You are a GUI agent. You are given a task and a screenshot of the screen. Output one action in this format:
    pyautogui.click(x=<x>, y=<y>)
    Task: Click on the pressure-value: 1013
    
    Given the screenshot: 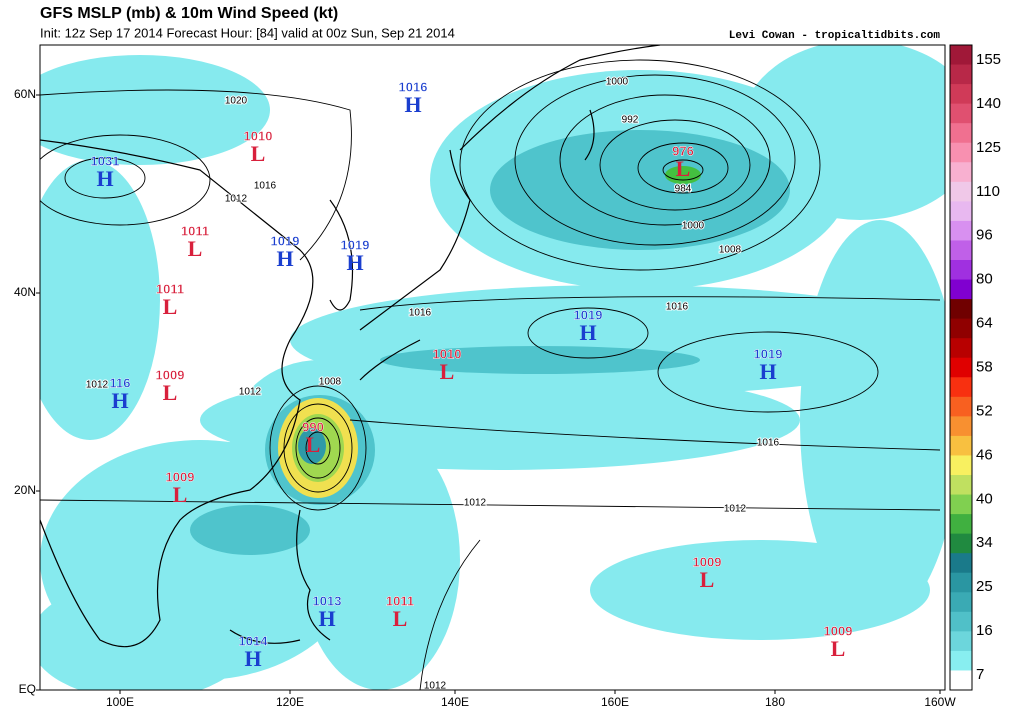 What is the action you would take?
    pyautogui.click(x=327, y=600)
    